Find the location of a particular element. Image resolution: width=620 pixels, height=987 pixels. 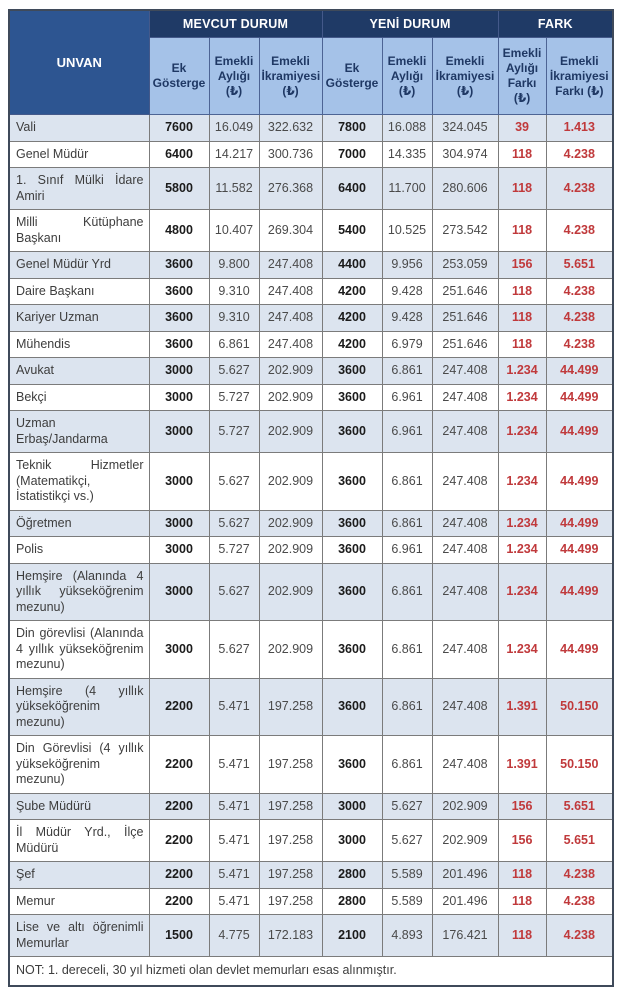

fark-emekli-ikramiyesi-cell: 44.499 is located at coordinates (579, 591).